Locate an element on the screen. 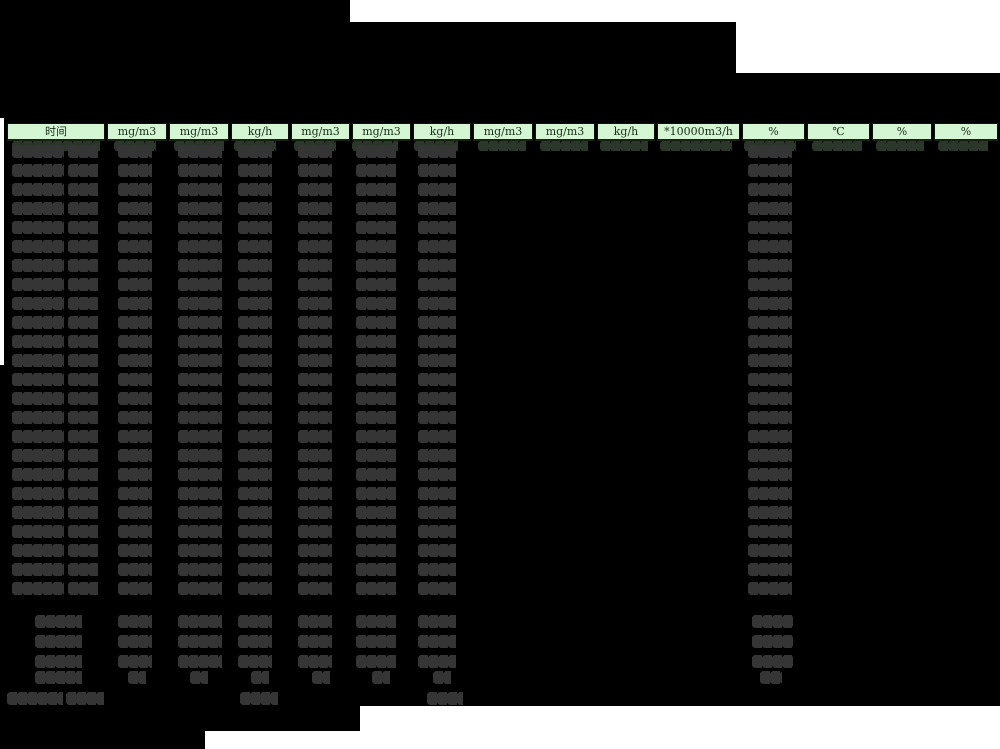  white-step-bottom is located at coordinates (282, 740).